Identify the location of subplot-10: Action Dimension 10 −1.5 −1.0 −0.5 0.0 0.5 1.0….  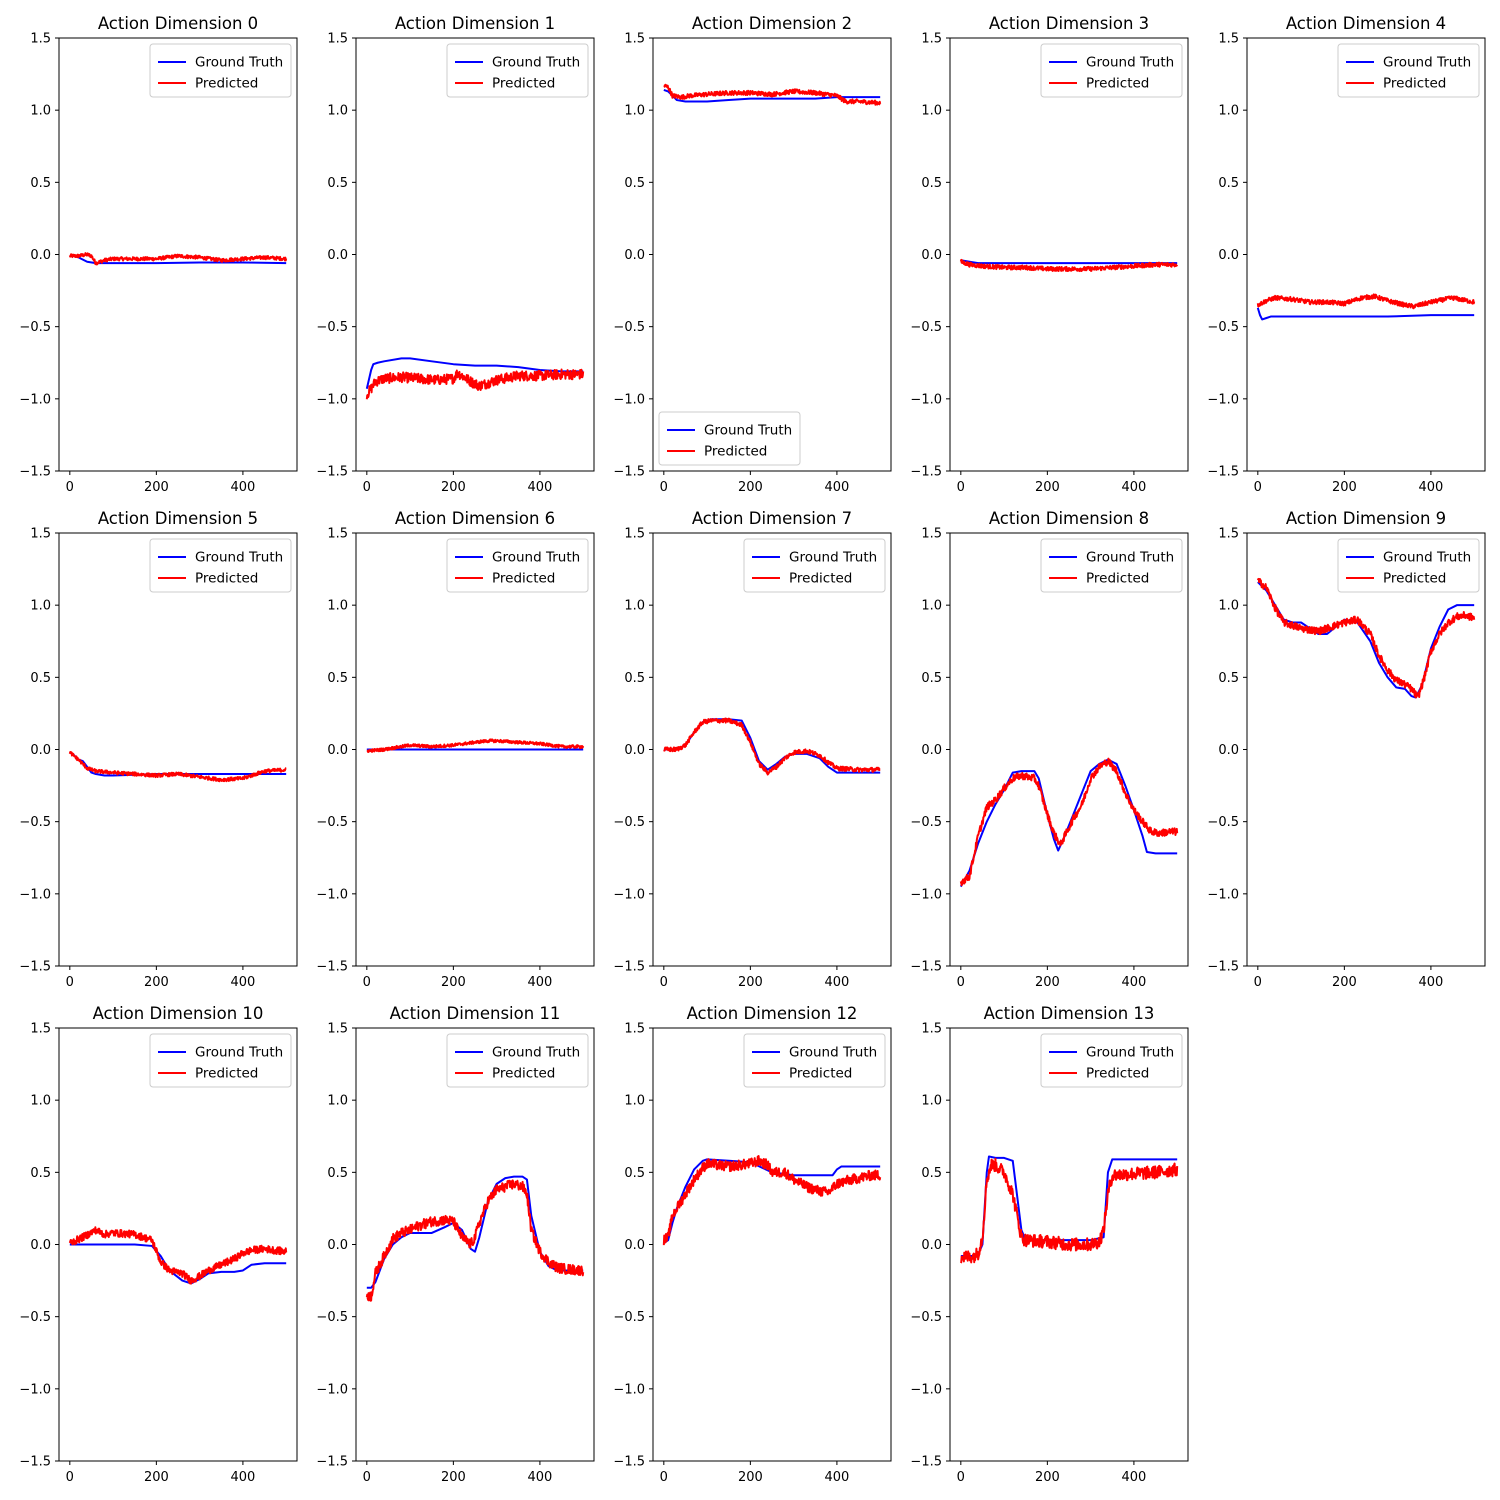
(158, 1244).